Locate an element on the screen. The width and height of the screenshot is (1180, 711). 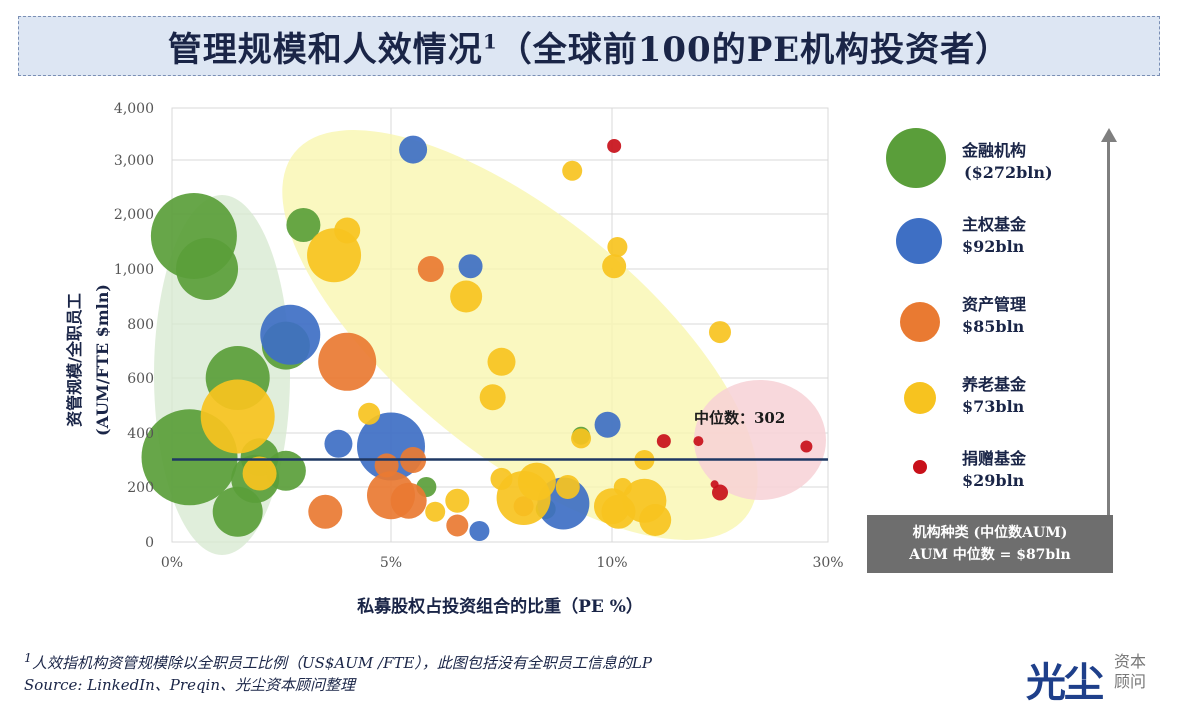
y-tick-label: 400 is located at coordinates (140, 434).